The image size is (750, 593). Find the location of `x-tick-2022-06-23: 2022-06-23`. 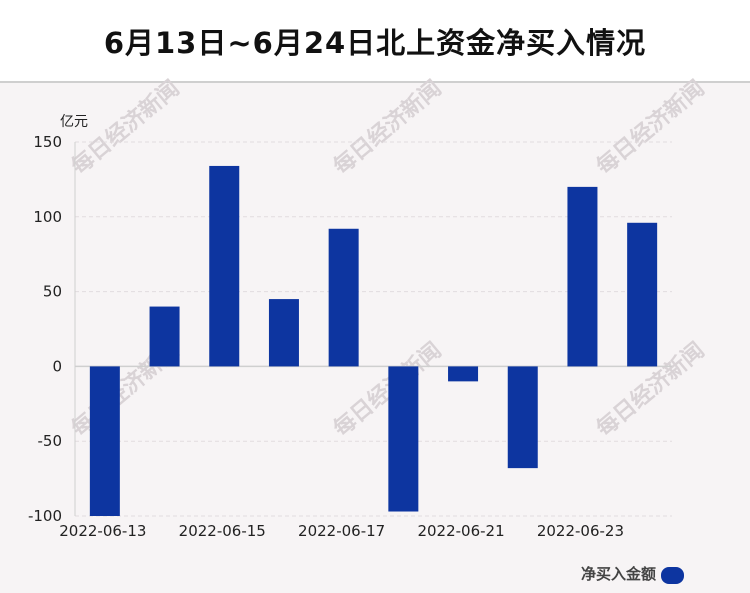

x-tick-2022-06-23: 2022-06-23 is located at coordinates (580, 531).